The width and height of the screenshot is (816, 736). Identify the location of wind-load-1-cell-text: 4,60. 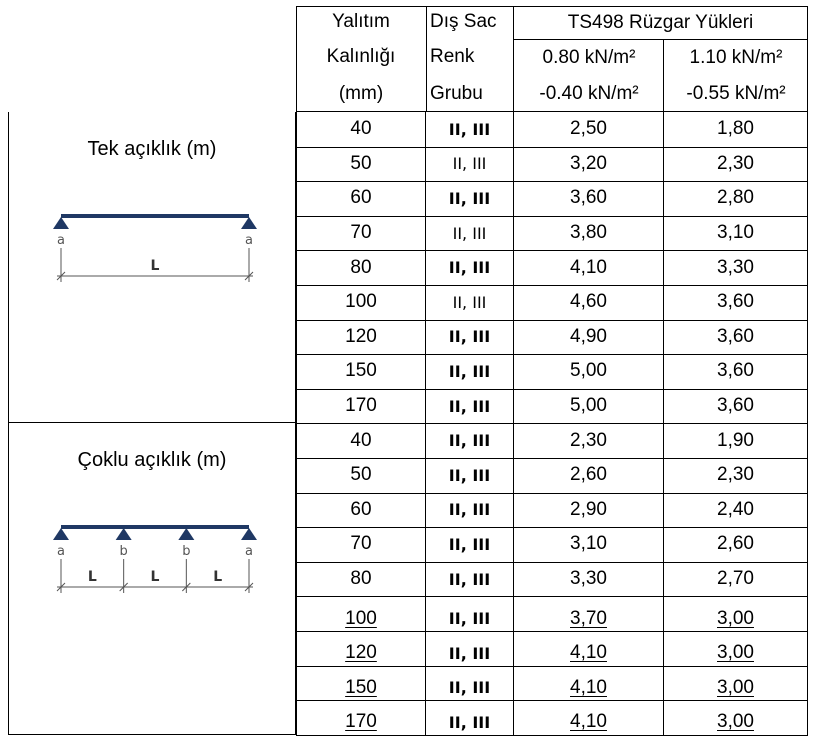
(588, 302).